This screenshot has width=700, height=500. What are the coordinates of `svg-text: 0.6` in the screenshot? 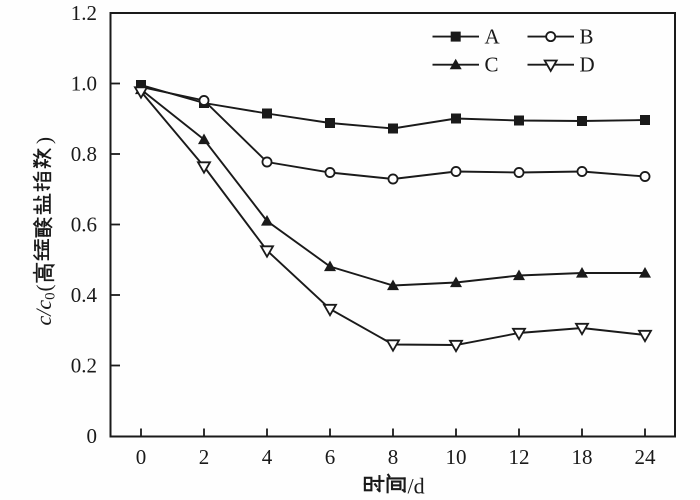 It's located at (84, 225).